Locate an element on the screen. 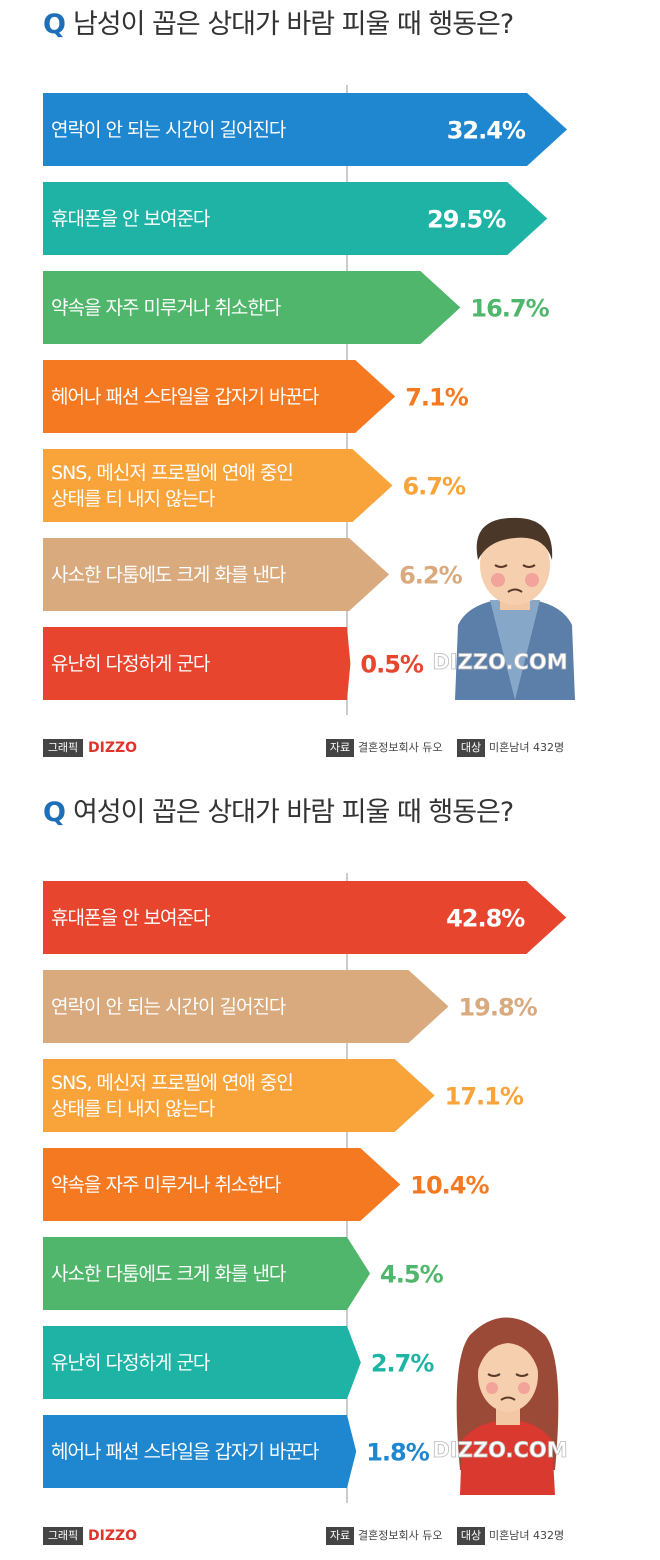  value-label: 0.5% is located at coordinates (392, 665).